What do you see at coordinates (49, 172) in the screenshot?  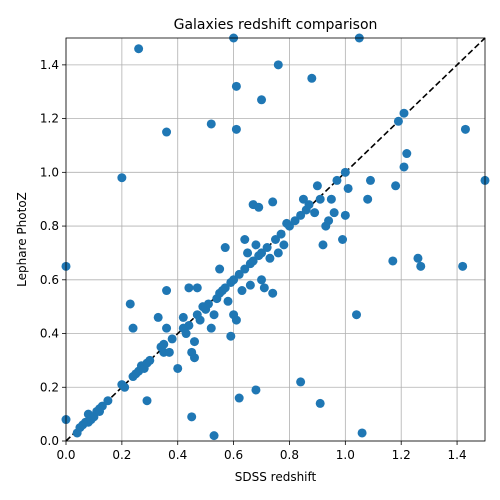 I see `y-tick-label: 1.0` at bounding box center [49, 172].